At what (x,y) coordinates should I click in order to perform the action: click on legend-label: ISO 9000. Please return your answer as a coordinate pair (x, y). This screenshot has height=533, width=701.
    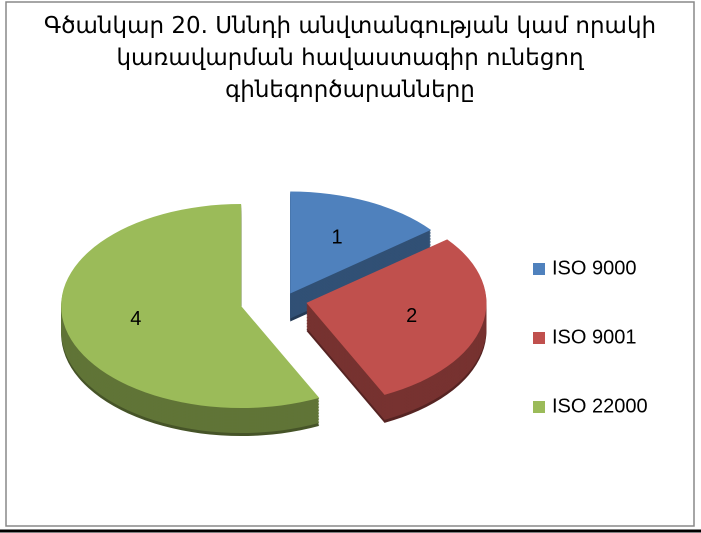
    Looking at the image, I should click on (594, 268).